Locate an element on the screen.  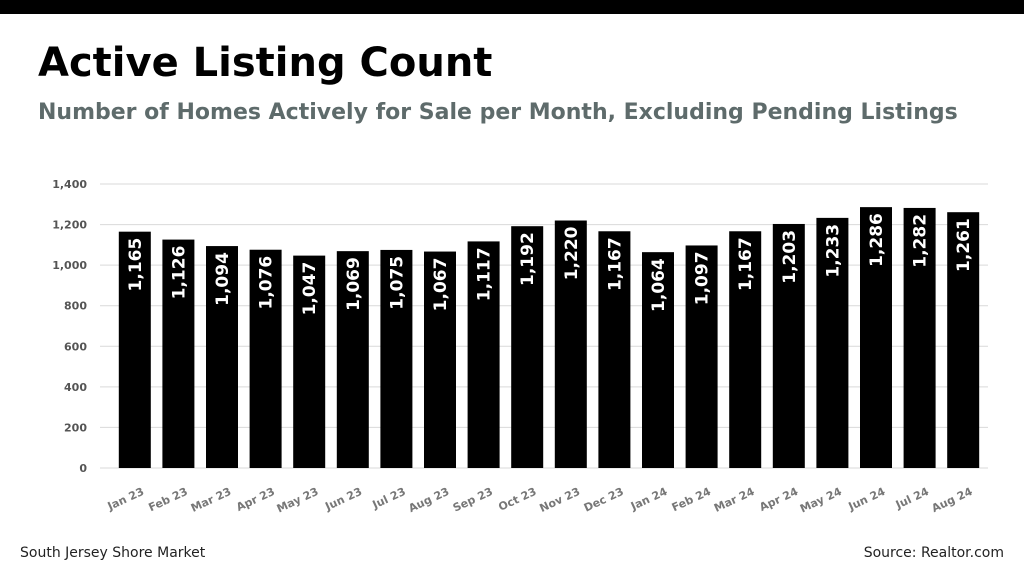
value-label: 1,233 is located at coordinates (833, 251).